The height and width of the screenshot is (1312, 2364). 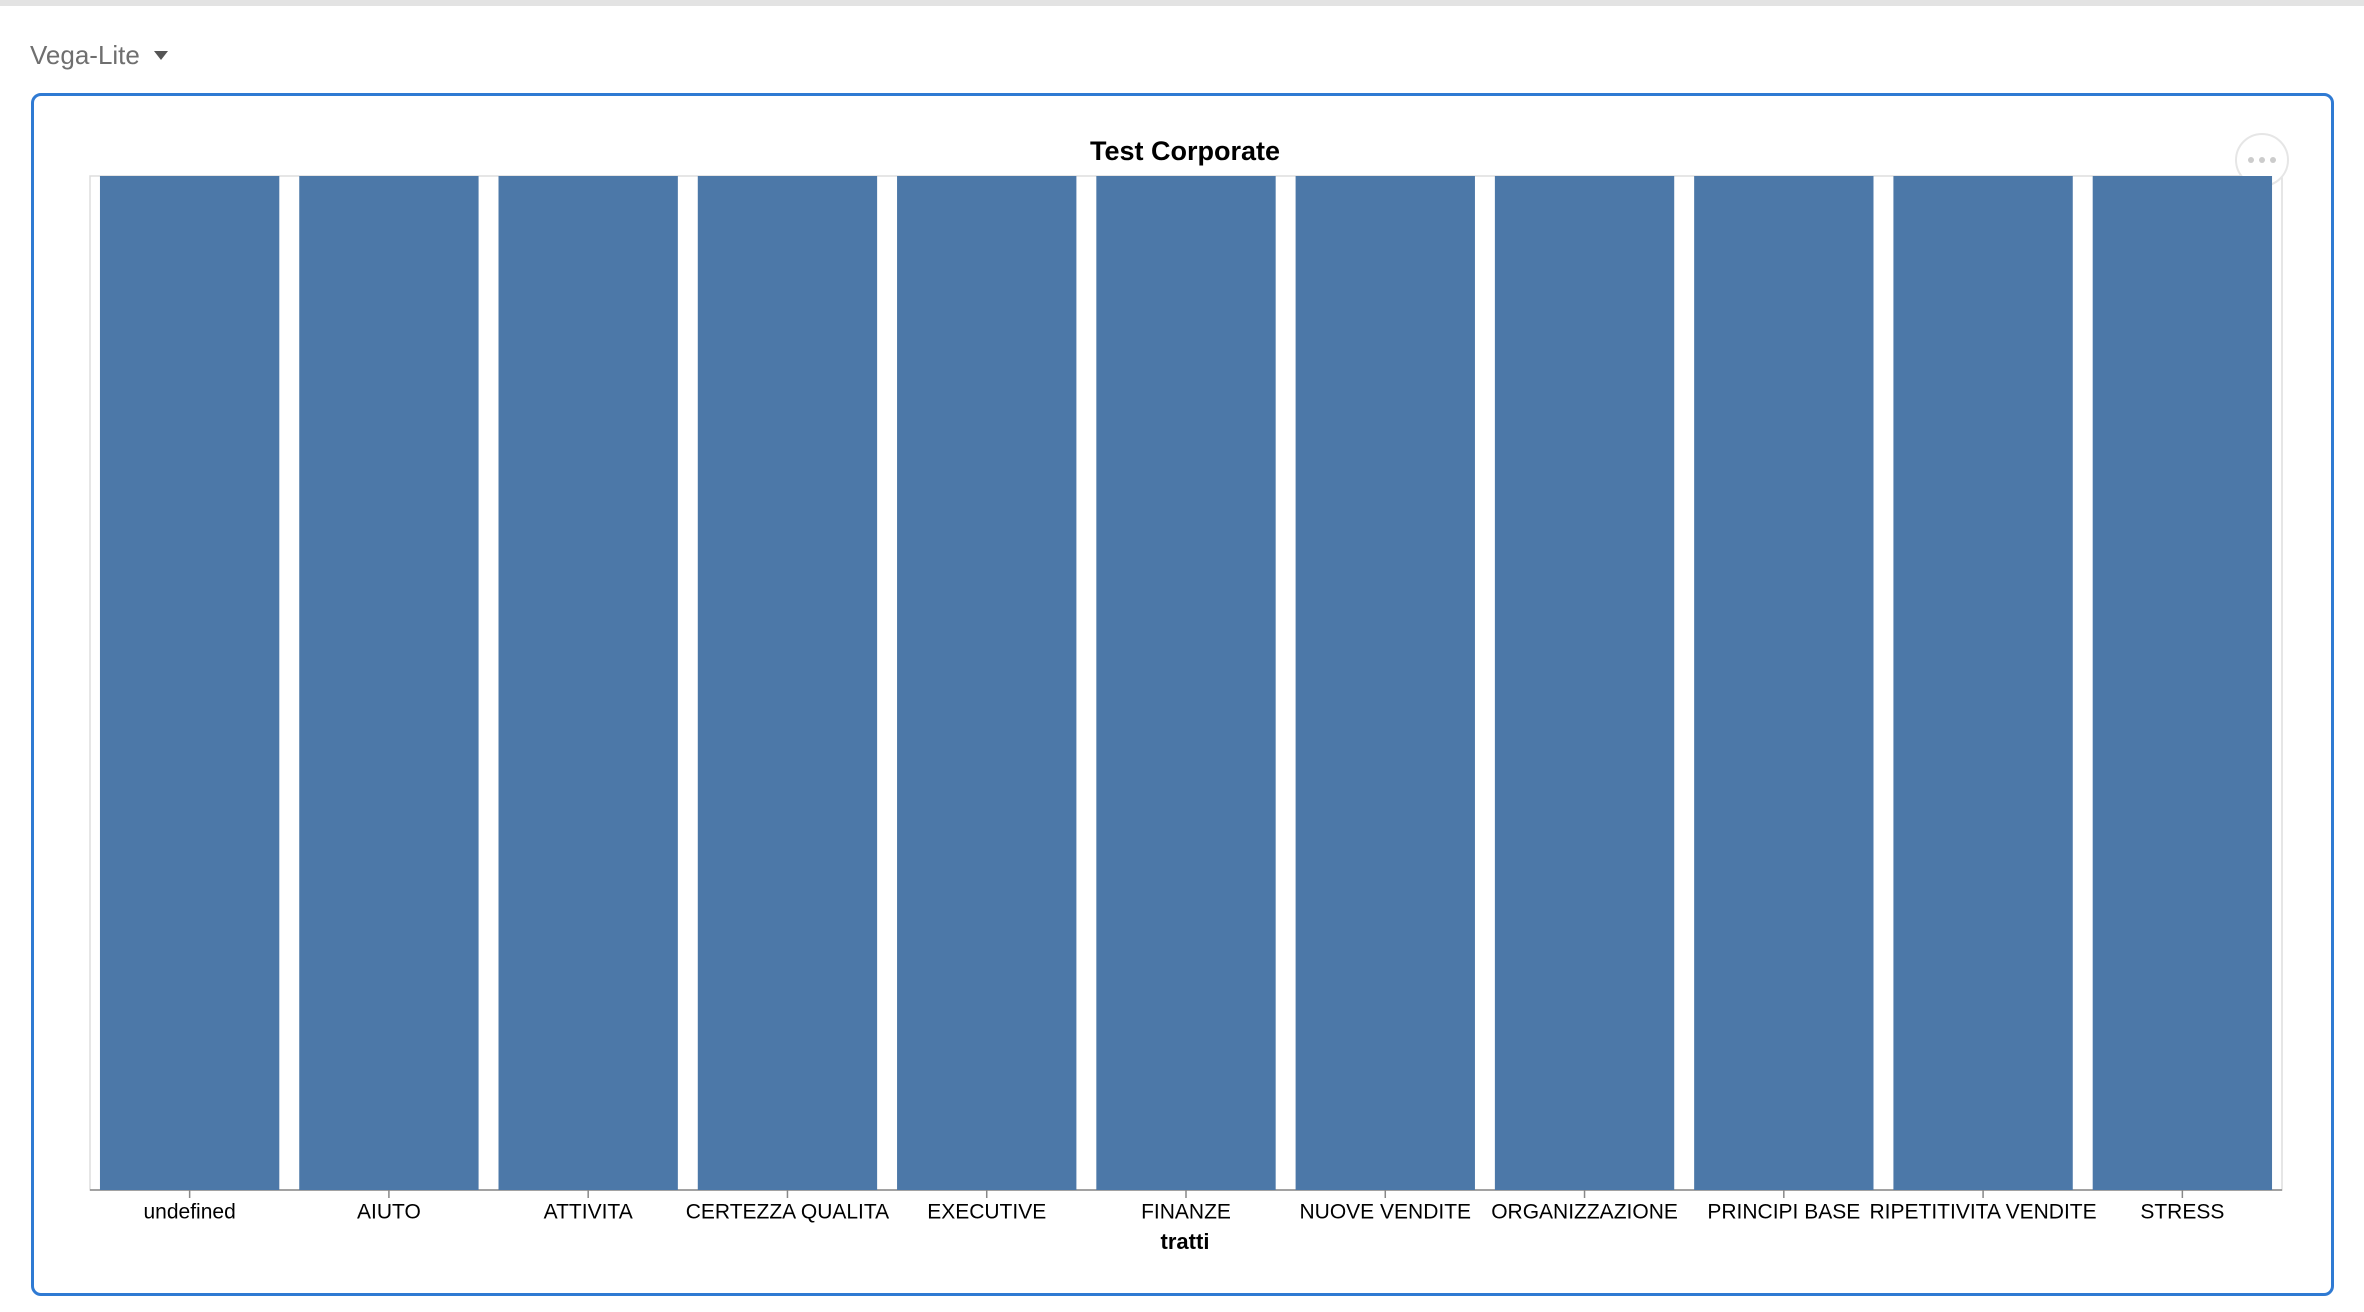 I want to click on x-tick-label: AIUTO, so click(x=389, y=1212).